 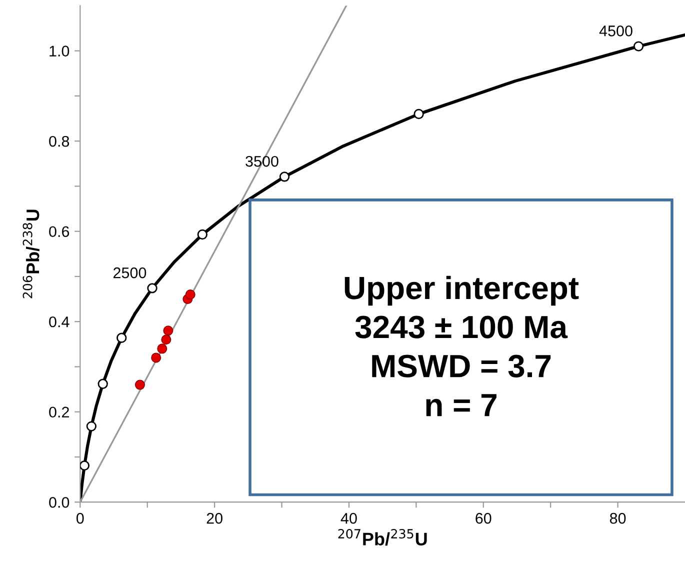 What do you see at coordinates (59, 141) in the screenshot?
I see `y-tick-label: 0.8` at bounding box center [59, 141].